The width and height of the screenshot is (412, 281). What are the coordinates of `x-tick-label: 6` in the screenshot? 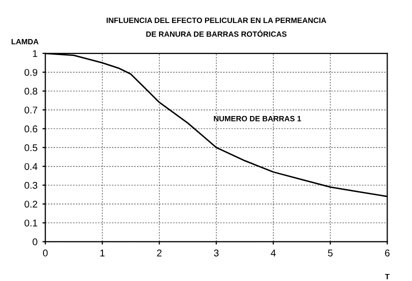 It's located at (387, 253).